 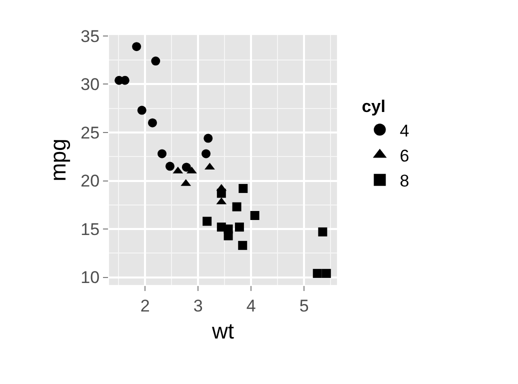 What do you see at coordinates (222, 331) in the screenshot?
I see `x-axis-title: wt` at bounding box center [222, 331].